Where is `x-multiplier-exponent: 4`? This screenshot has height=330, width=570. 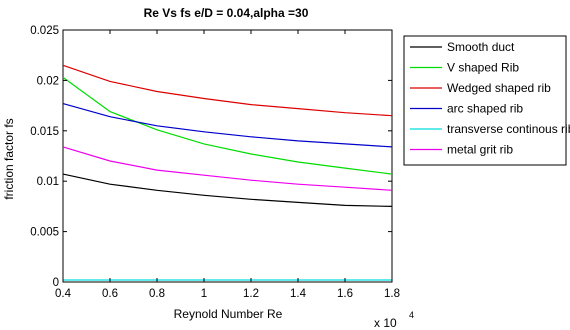 x-multiplier-exponent: 4 is located at coordinates (411, 315).